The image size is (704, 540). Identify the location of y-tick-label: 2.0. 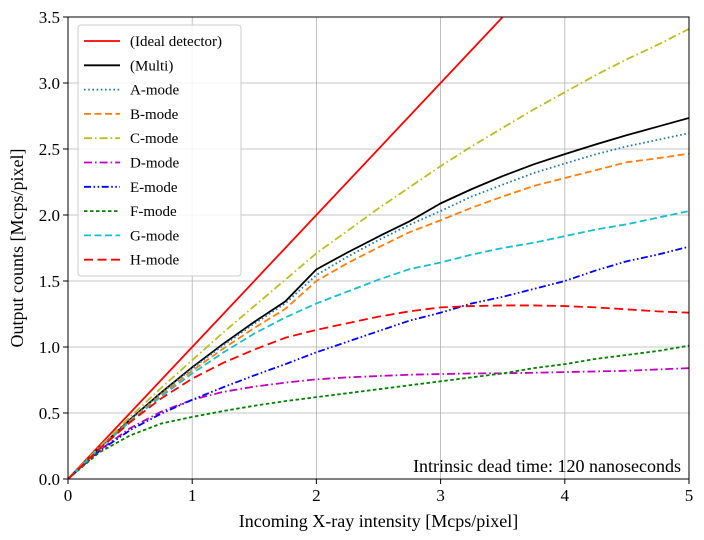
(49, 215).